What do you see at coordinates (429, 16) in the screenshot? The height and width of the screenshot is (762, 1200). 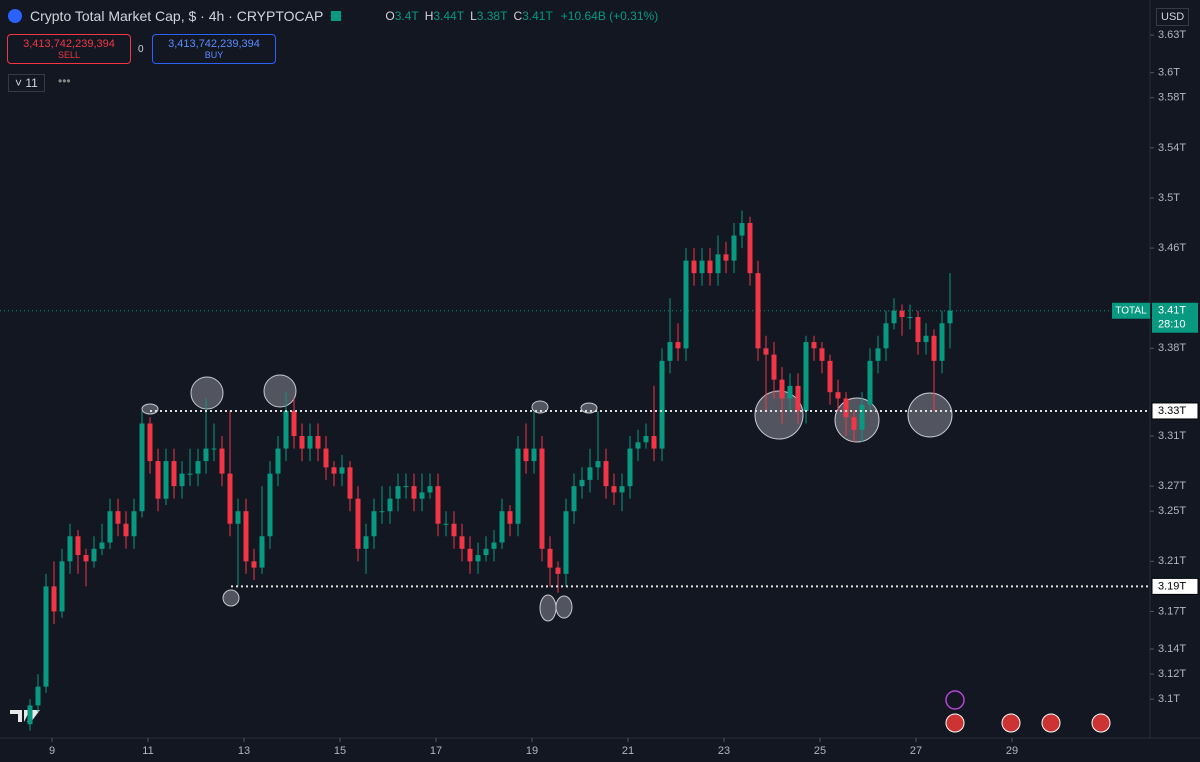 I see `ohlc-key: H` at bounding box center [429, 16].